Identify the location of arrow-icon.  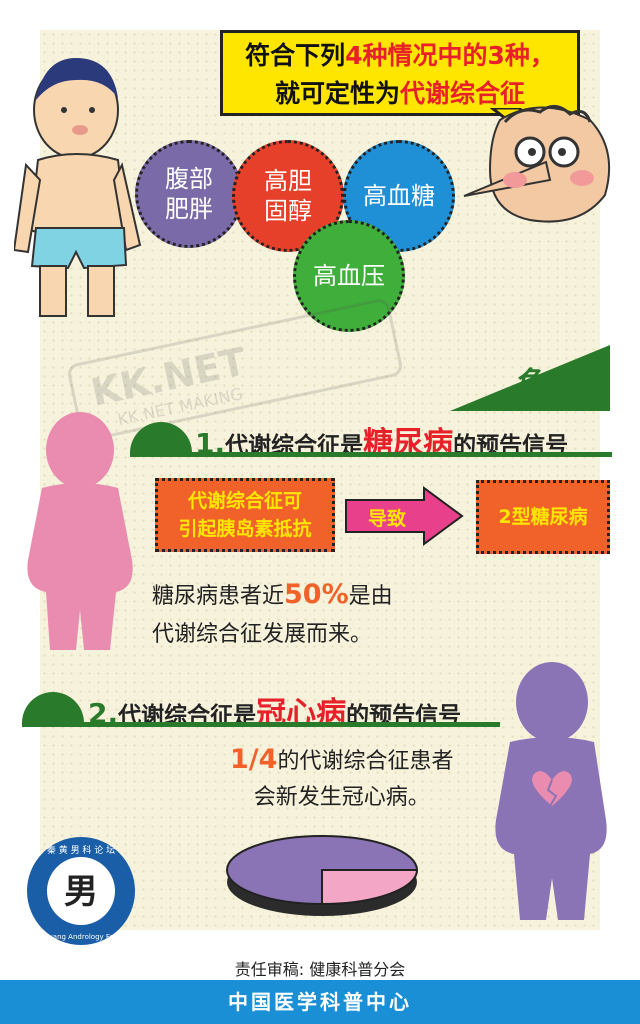
(404, 516).